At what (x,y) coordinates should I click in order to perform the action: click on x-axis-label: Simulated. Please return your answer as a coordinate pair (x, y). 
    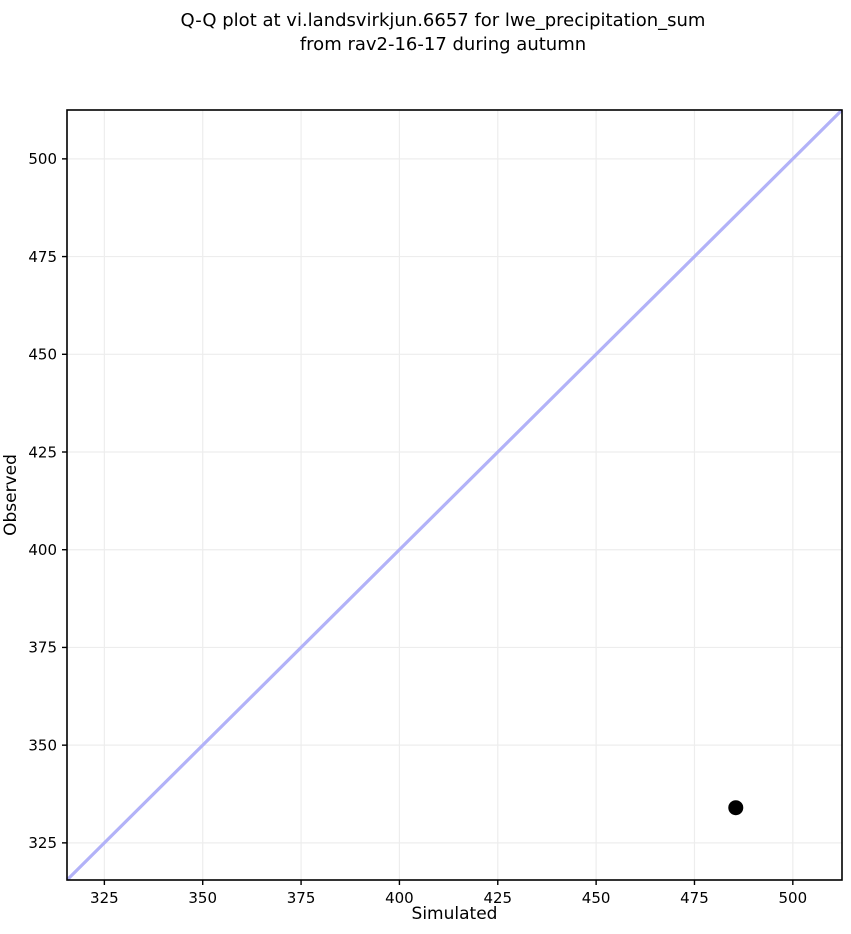
    Looking at the image, I should click on (455, 914).